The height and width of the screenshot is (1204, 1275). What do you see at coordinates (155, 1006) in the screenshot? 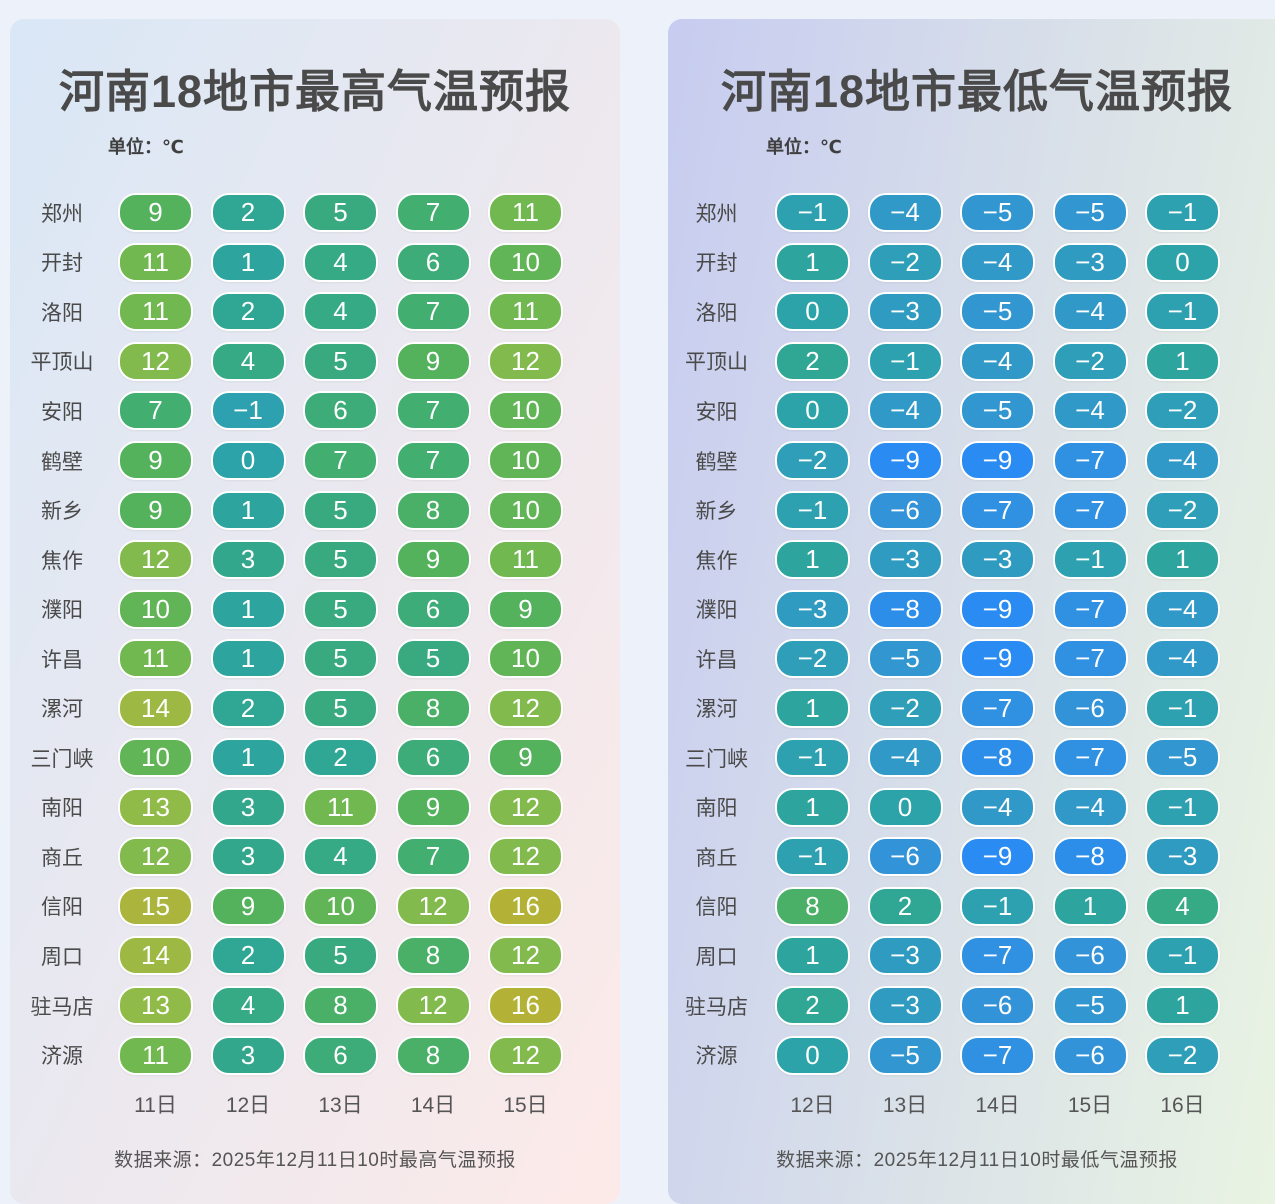
I see `temp-cell: 13` at bounding box center [155, 1006].